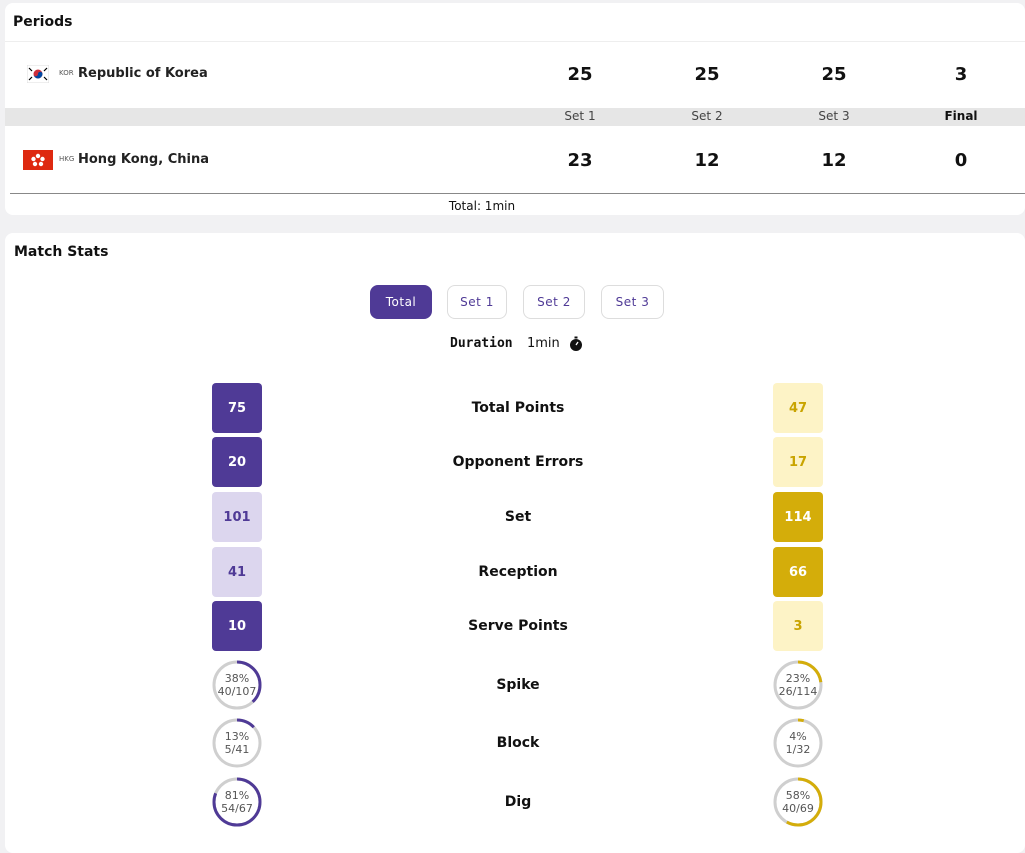 This screenshot has height=853, width=1025. Describe the element at coordinates (237, 408) in the screenshot. I see `stat-box: 75` at that location.